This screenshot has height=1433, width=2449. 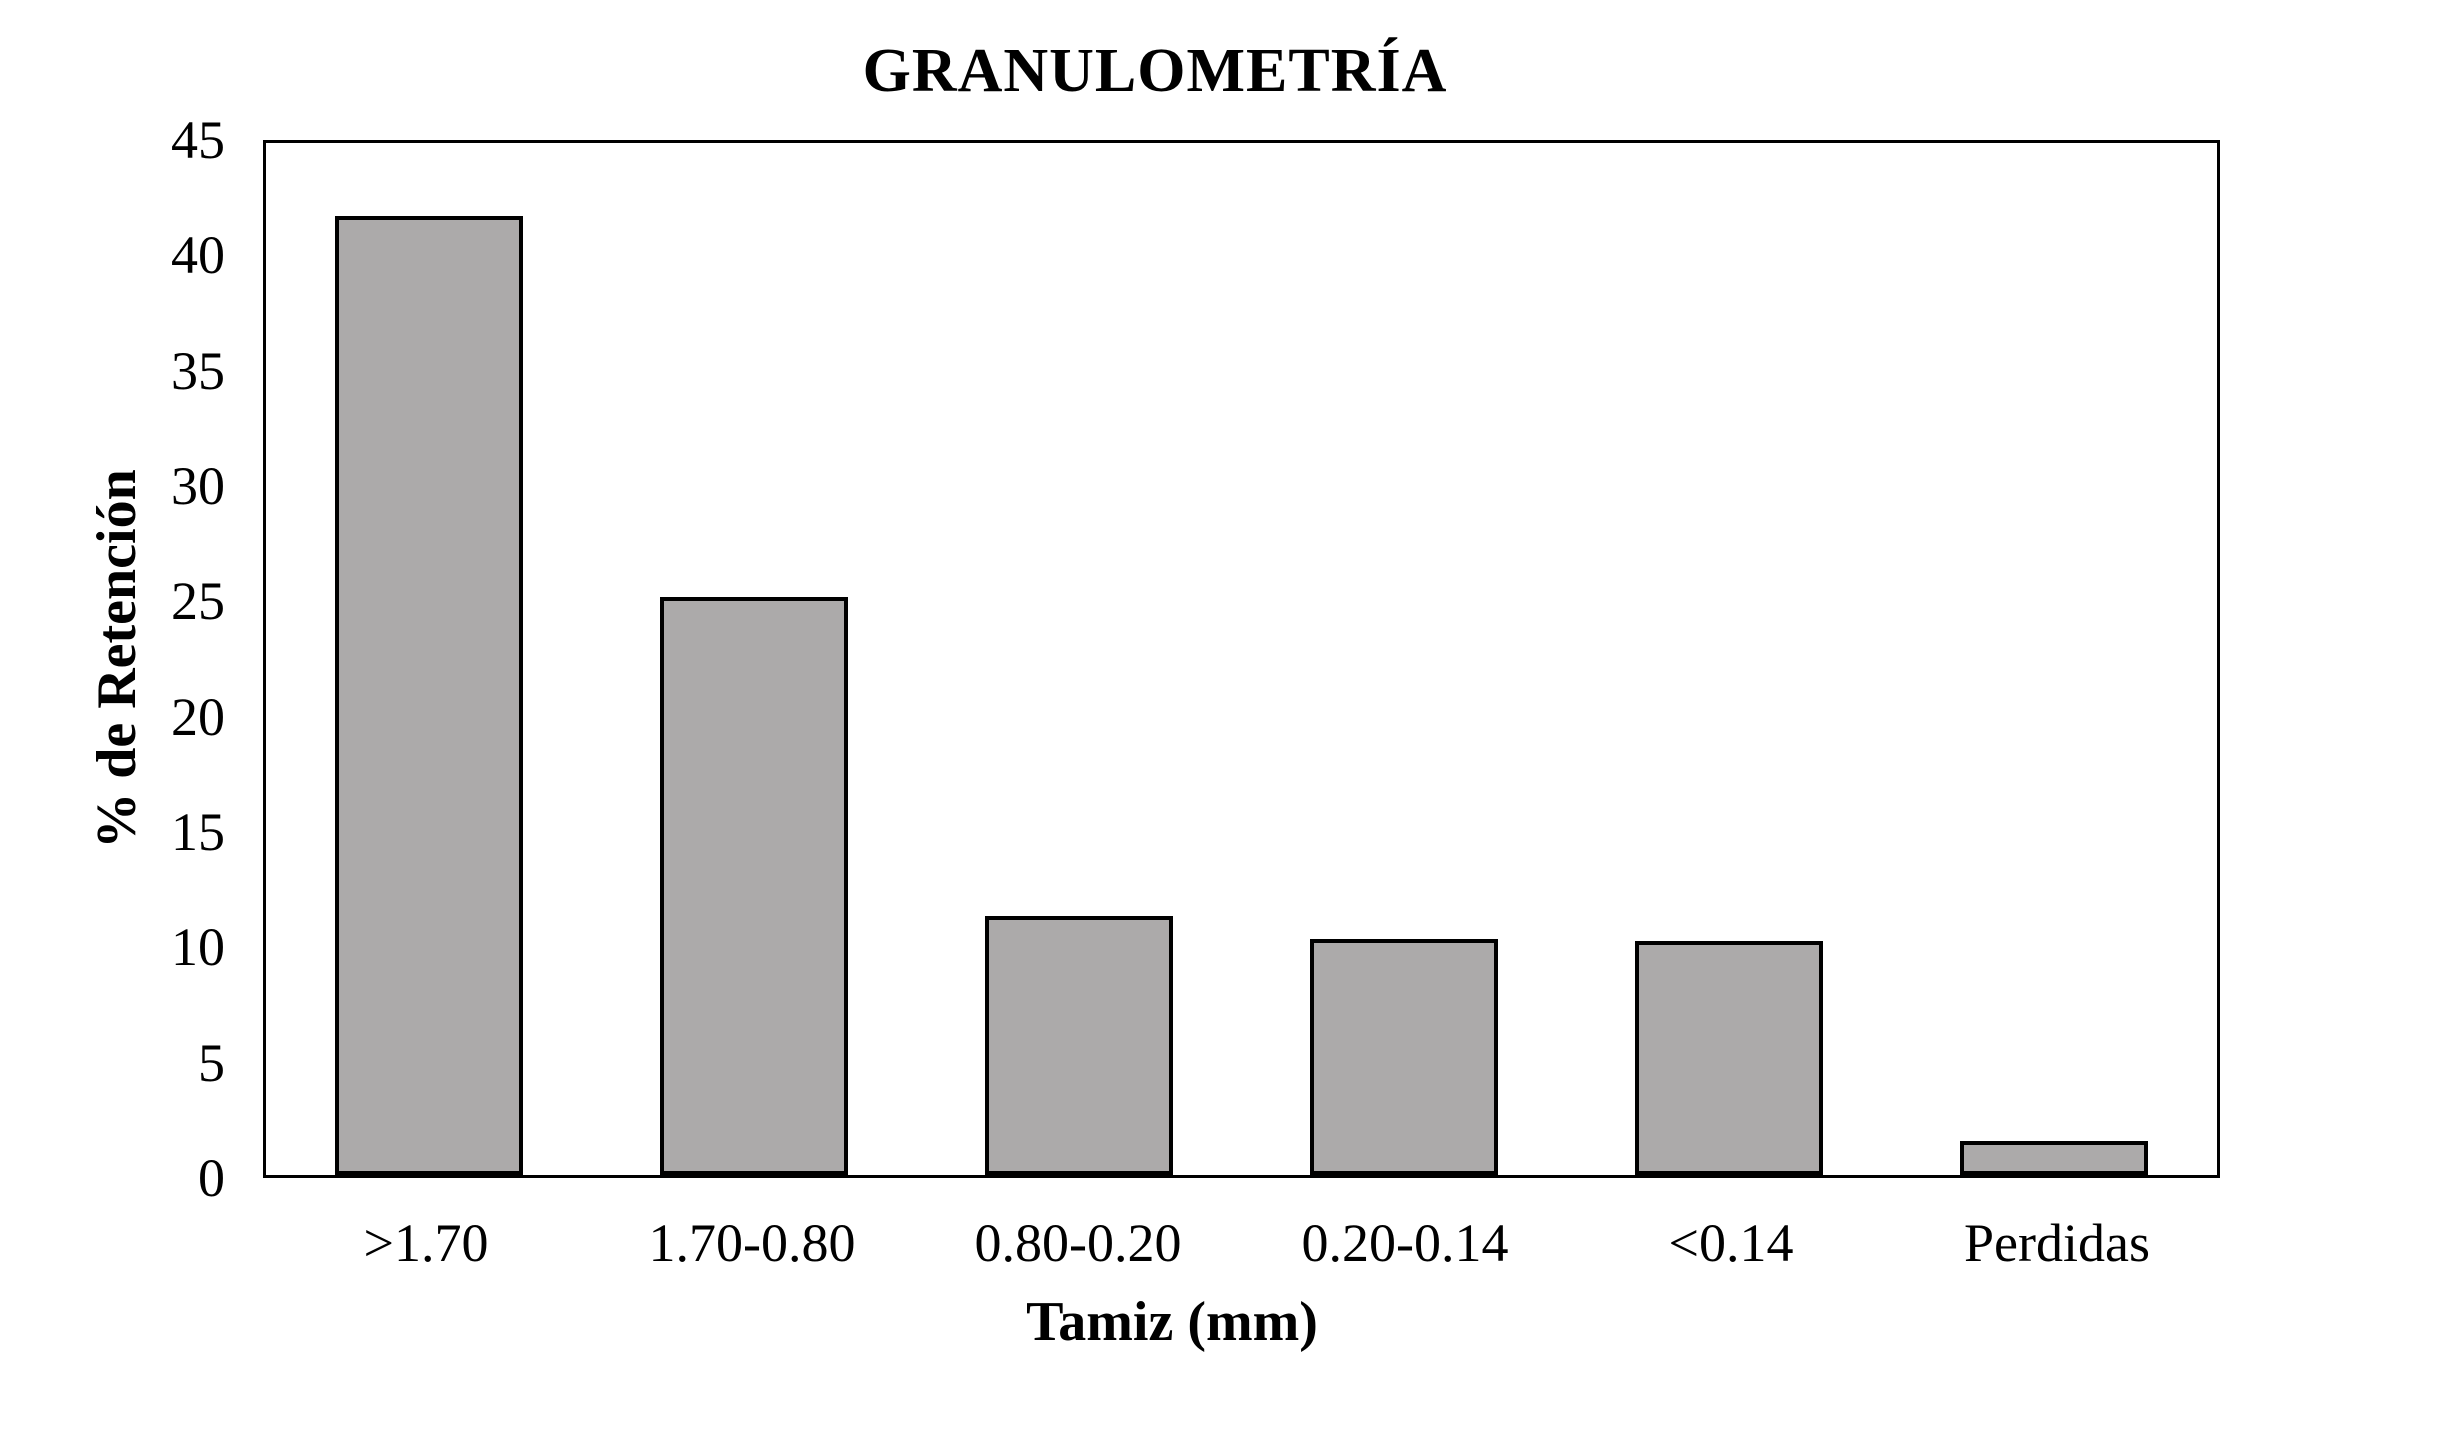 I want to click on bar-1.70-0.80, so click(x=753, y=886).